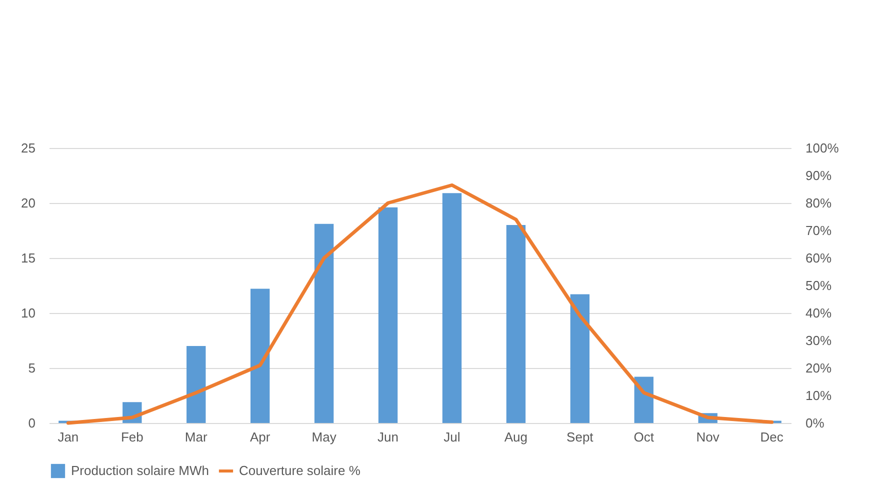  What do you see at coordinates (196, 437) in the screenshot?
I see `x-tick-label: Mar` at bounding box center [196, 437].